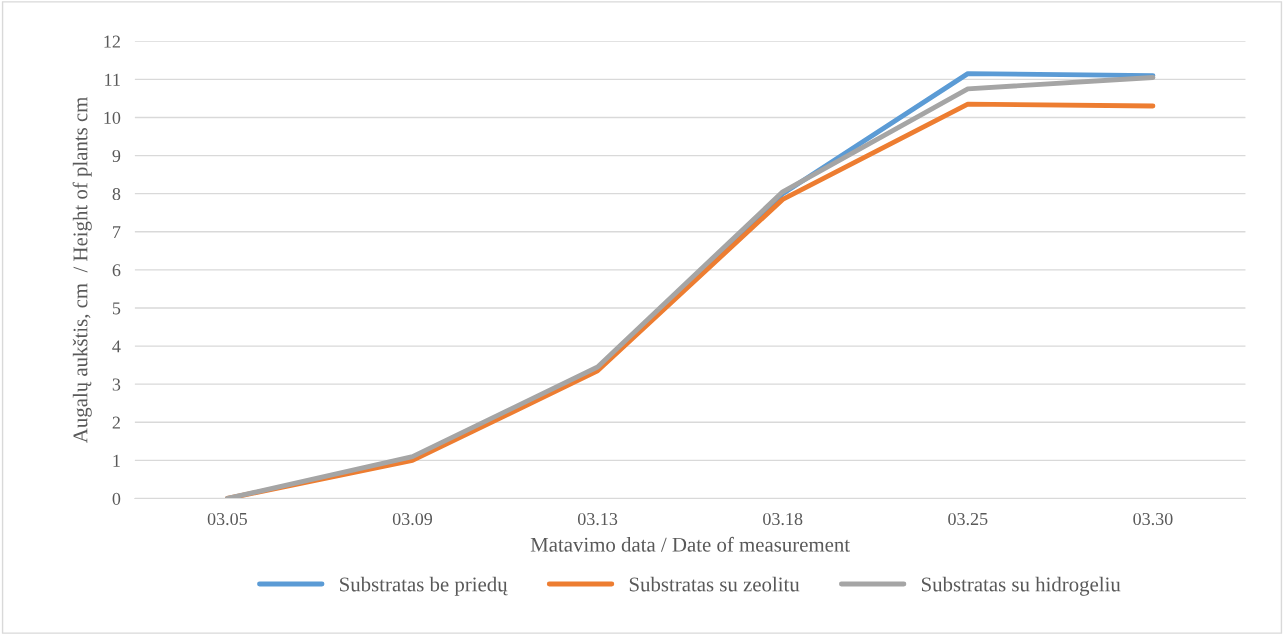 The image size is (1284, 635). What do you see at coordinates (1021, 586) in the screenshot?
I see `legend-label: Substratas su hidrogeliu` at bounding box center [1021, 586].